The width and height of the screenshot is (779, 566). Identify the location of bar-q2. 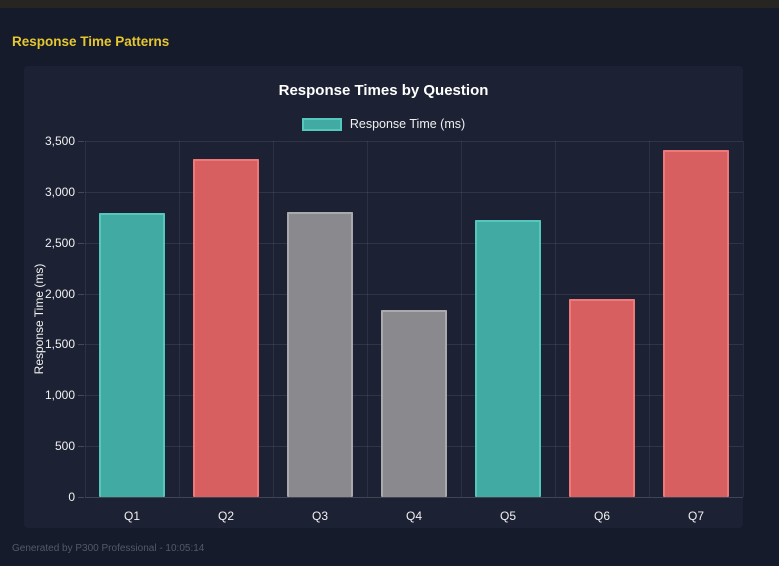
(226, 328).